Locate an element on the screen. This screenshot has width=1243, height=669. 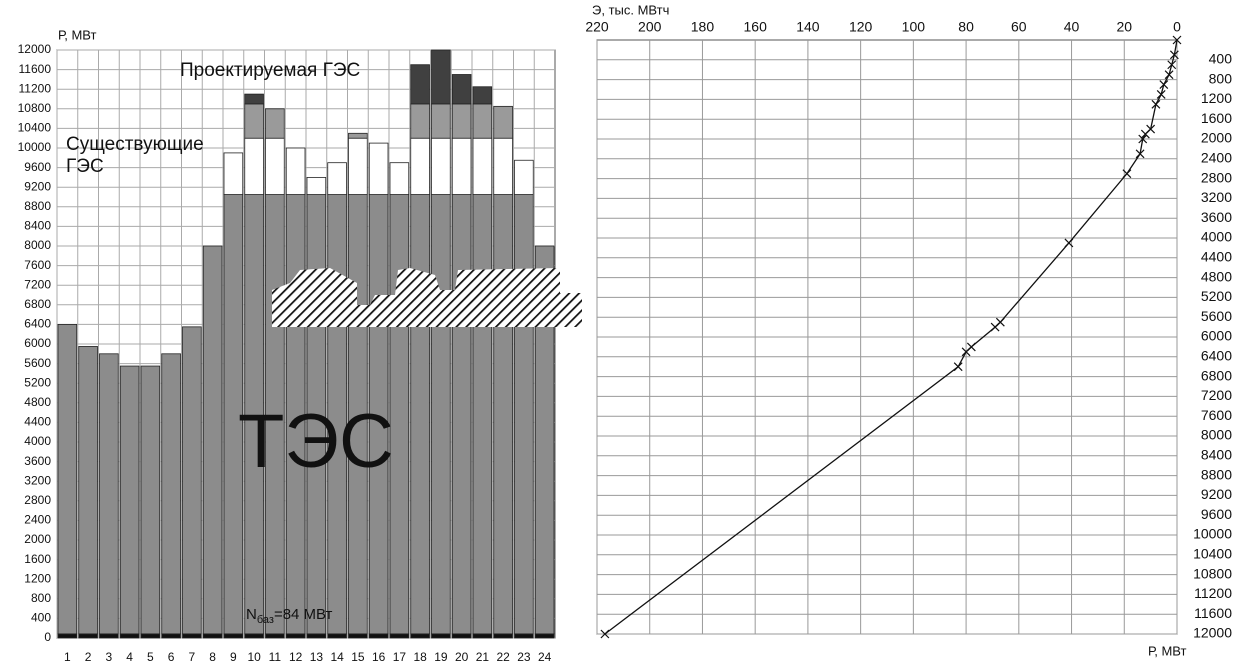
x-tick-label: 22 is located at coordinates (503, 657).